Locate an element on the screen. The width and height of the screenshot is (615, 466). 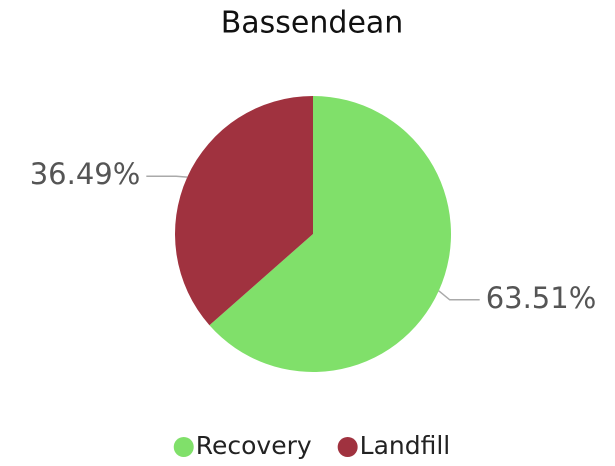
chart-title: Bassendean is located at coordinates (312, 23).